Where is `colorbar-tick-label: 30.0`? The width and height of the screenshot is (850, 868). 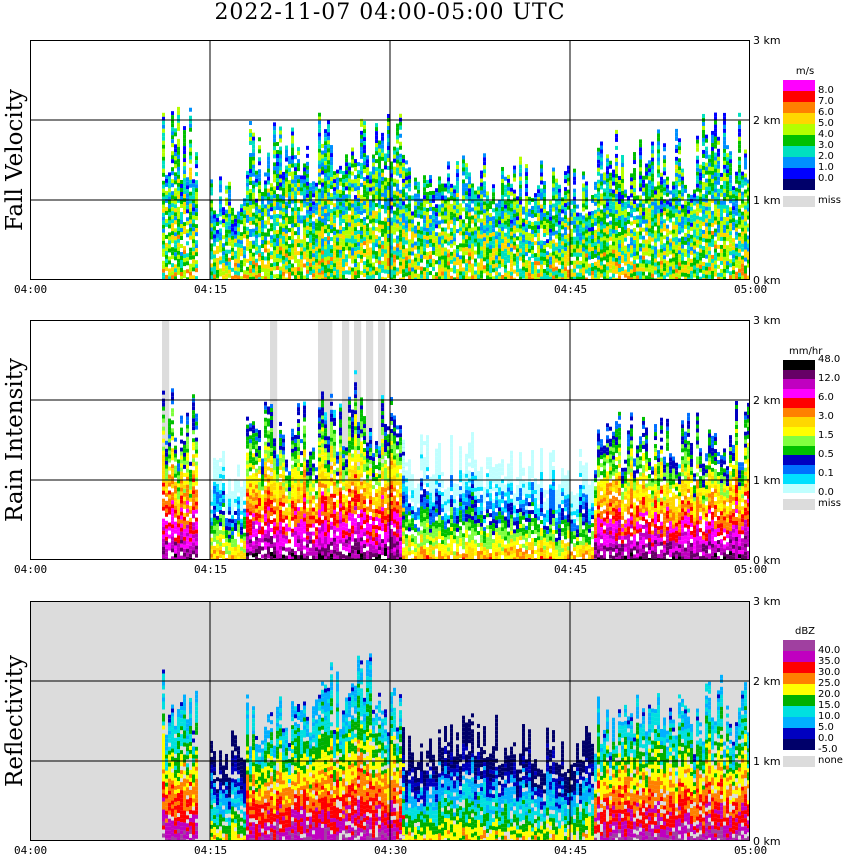
colorbar-tick-label: 30.0 is located at coordinates (829, 672).